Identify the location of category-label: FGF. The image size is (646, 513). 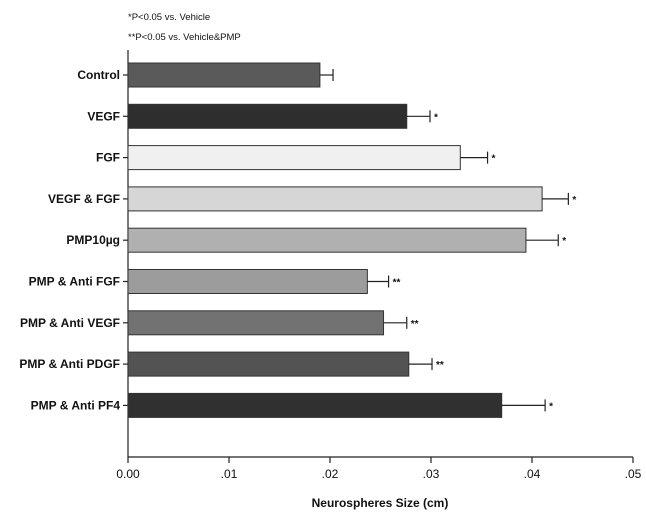
(108, 158).